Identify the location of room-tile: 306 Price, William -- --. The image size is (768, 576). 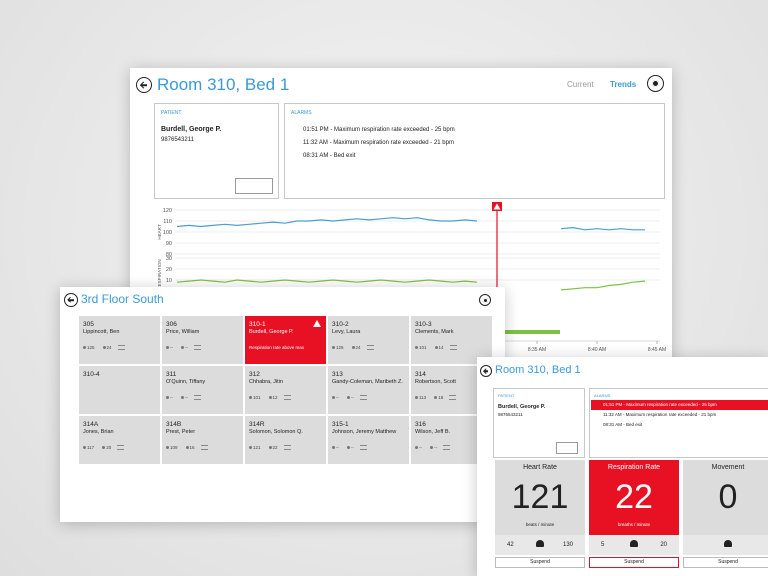
(202, 340).